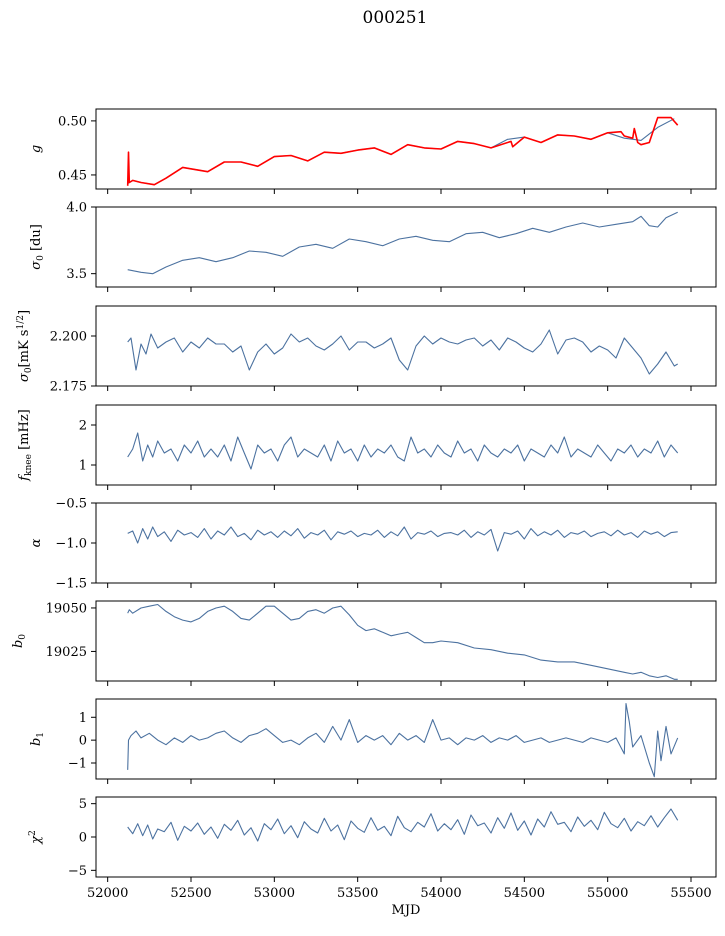 Image resolution: width=725 pixels, height=936 pixels. What do you see at coordinates (690, 893) in the screenshot?
I see `xtick-label-7: 55500` at bounding box center [690, 893].